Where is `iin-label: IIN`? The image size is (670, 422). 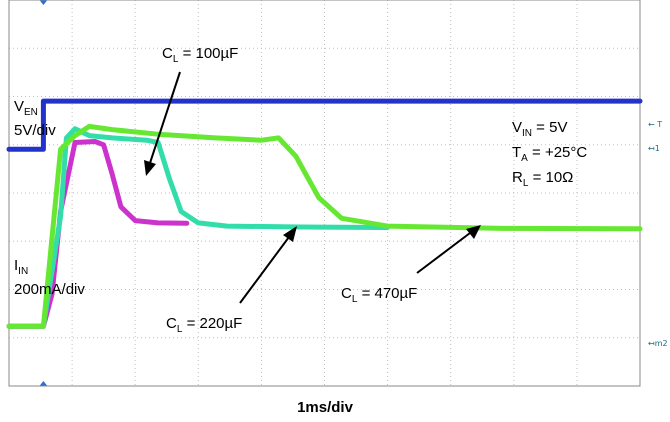 iin-label: IIN is located at coordinates (21, 267).